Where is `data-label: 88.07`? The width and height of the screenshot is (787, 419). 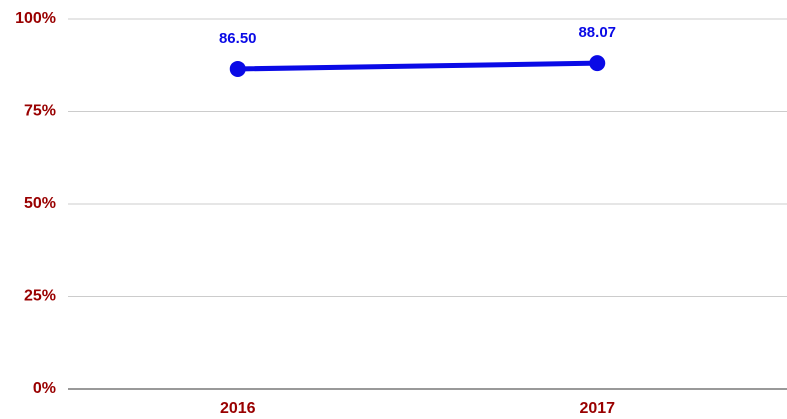 data-label: 88.07 is located at coordinates (597, 32).